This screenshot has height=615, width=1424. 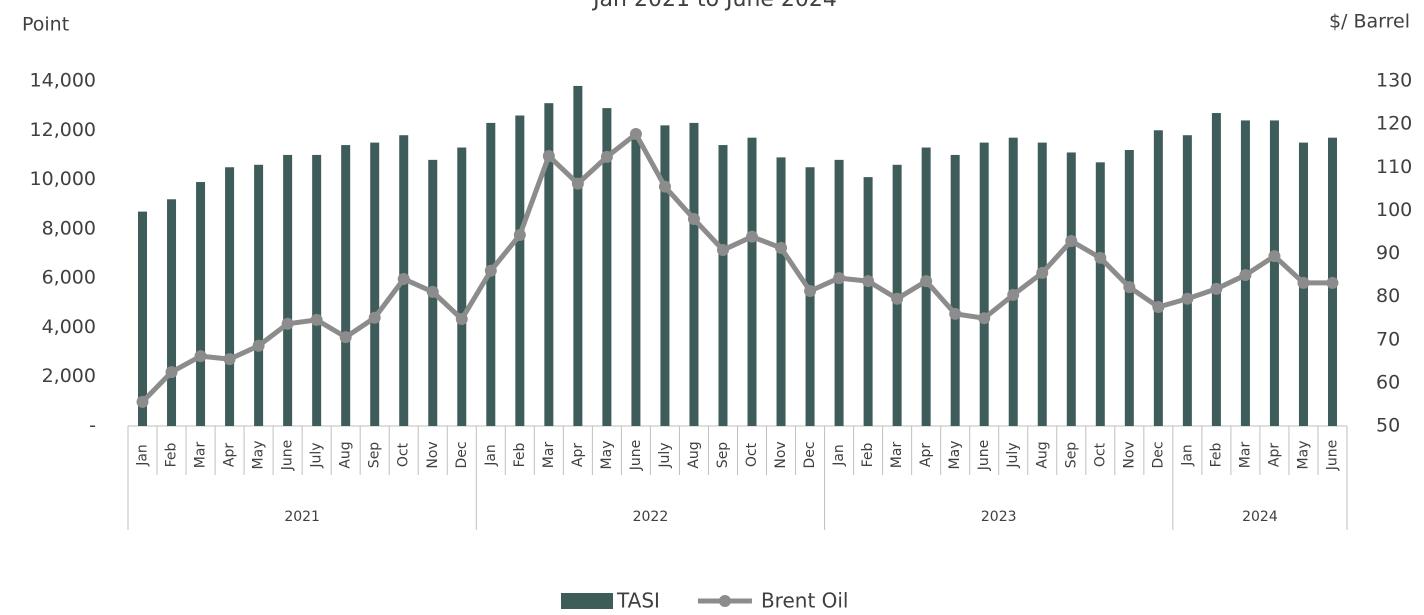 I want to click on chart-title: Jan 2021 to June 2024, so click(x=714, y=6).